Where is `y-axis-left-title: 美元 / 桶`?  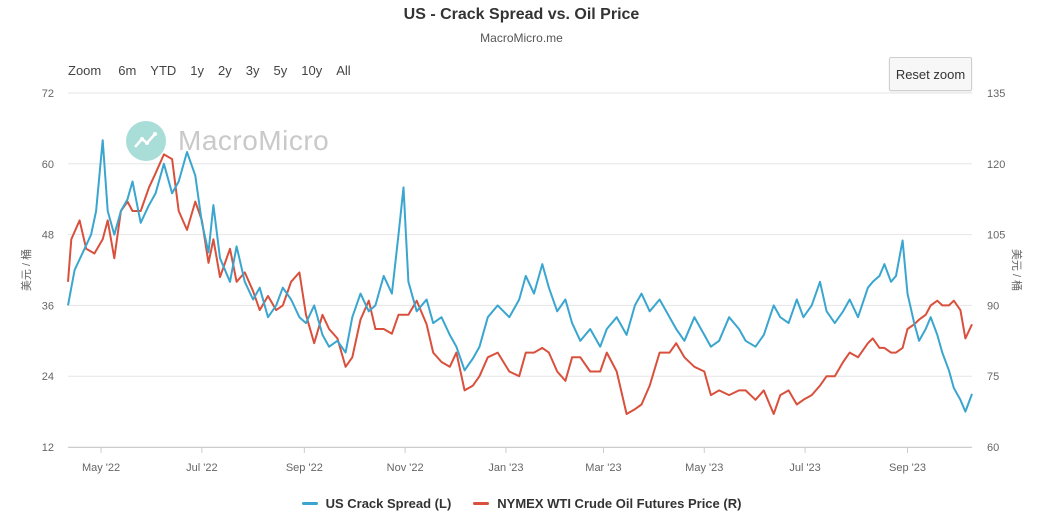 y-axis-left-title: 美元 / 桶 is located at coordinates (26, 270).